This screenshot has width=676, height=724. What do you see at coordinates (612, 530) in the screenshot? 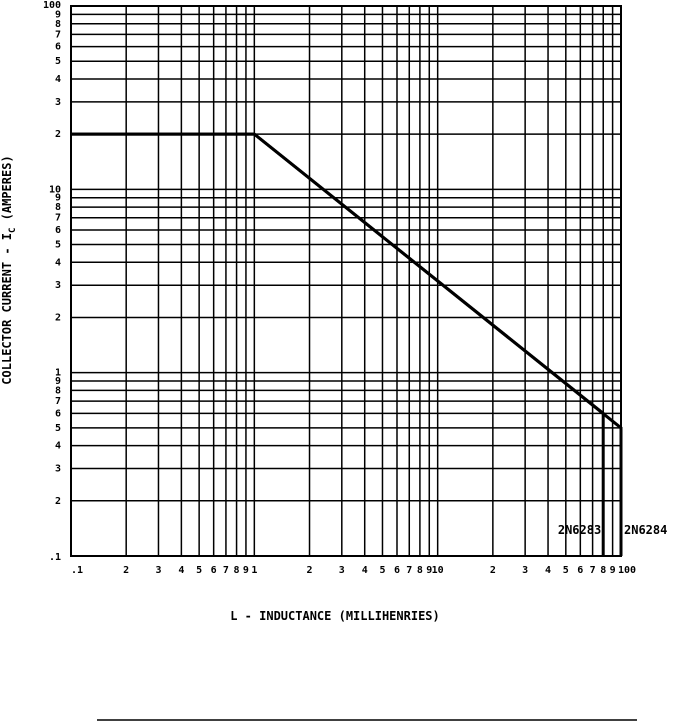
I see `series-labels: 2N6283 2N6284` at bounding box center [612, 530].